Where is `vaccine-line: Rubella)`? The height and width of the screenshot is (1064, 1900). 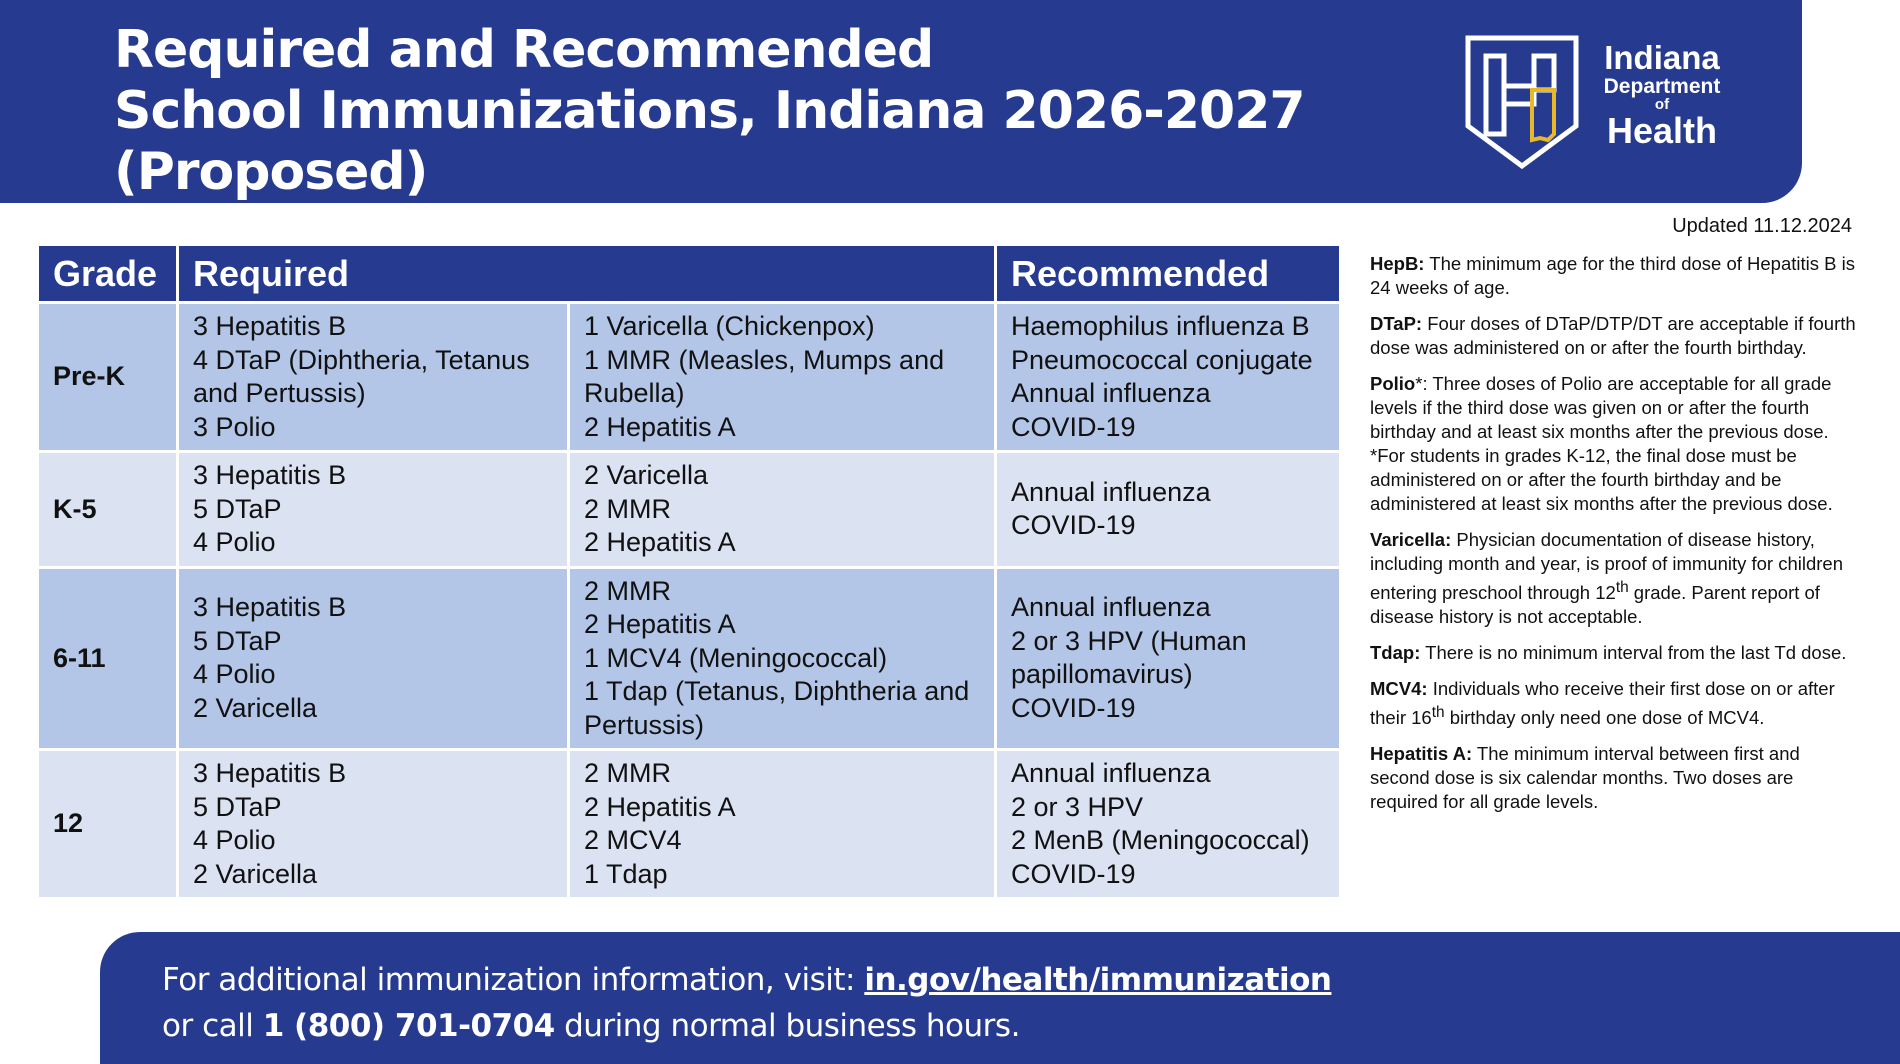
vaccine-line: Rubella) is located at coordinates (634, 393).